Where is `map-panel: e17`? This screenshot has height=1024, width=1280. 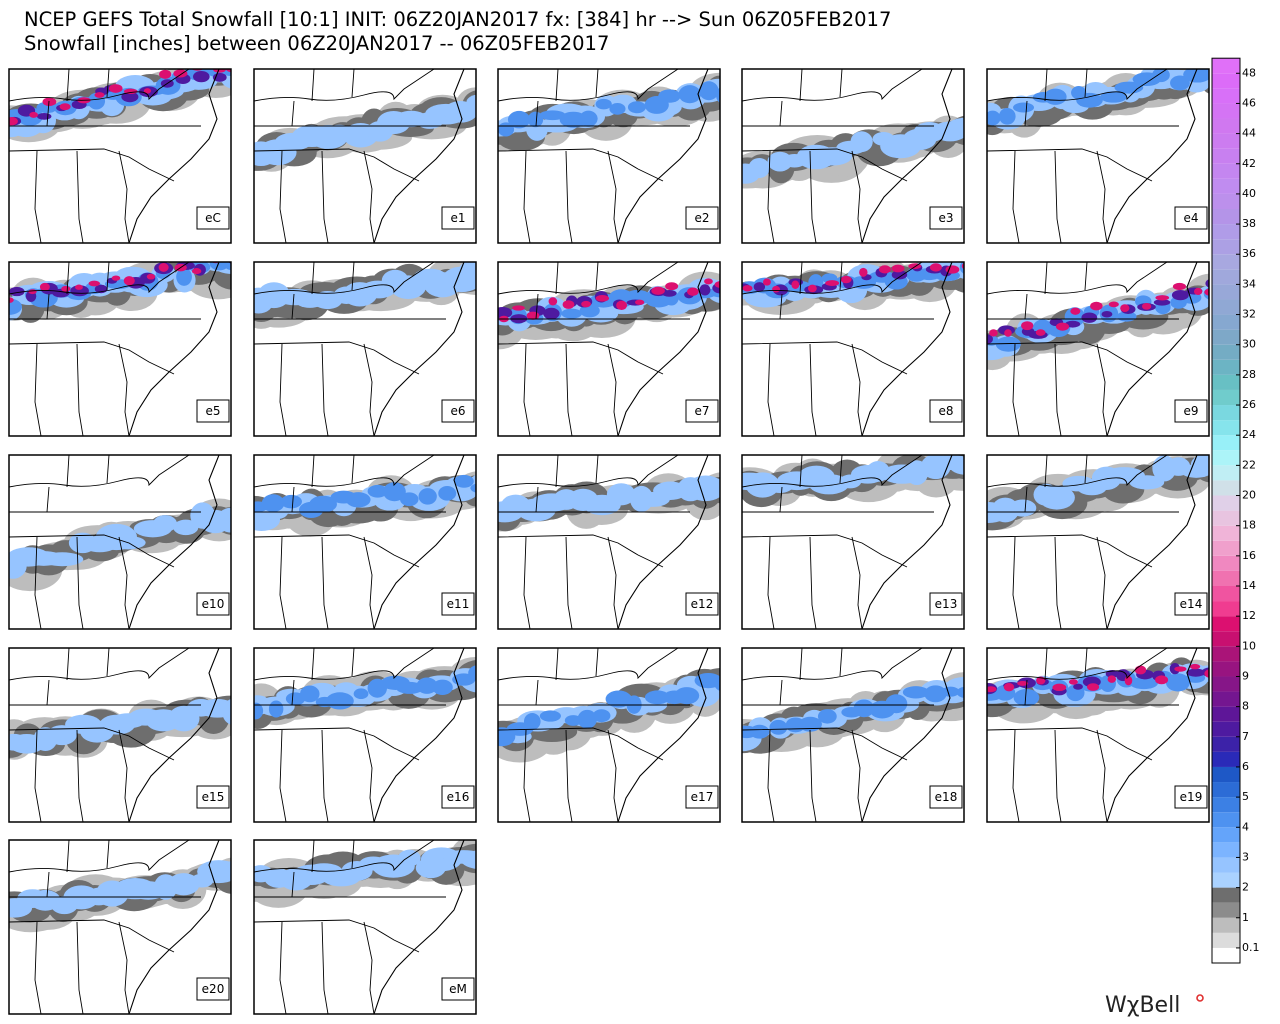
map-panel: e17 is located at coordinates (609, 735).